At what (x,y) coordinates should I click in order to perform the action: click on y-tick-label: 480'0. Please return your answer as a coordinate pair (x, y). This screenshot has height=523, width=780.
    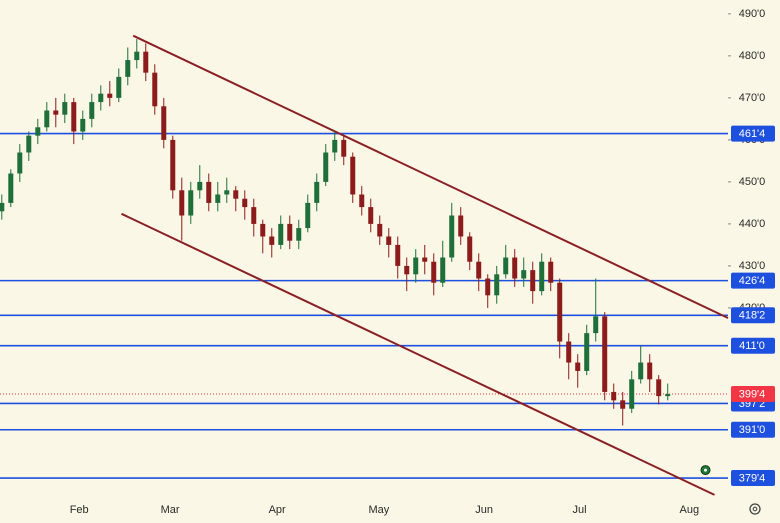
    Looking at the image, I should click on (752, 56).